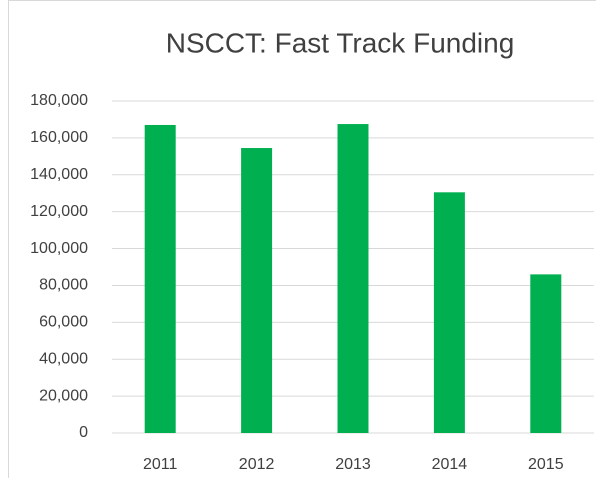 This screenshot has height=478, width=596. What do you see at coordinates (546, 464) in the screenshot?
I see `x-tick-label: 2015` at bounding box center [546, 464].